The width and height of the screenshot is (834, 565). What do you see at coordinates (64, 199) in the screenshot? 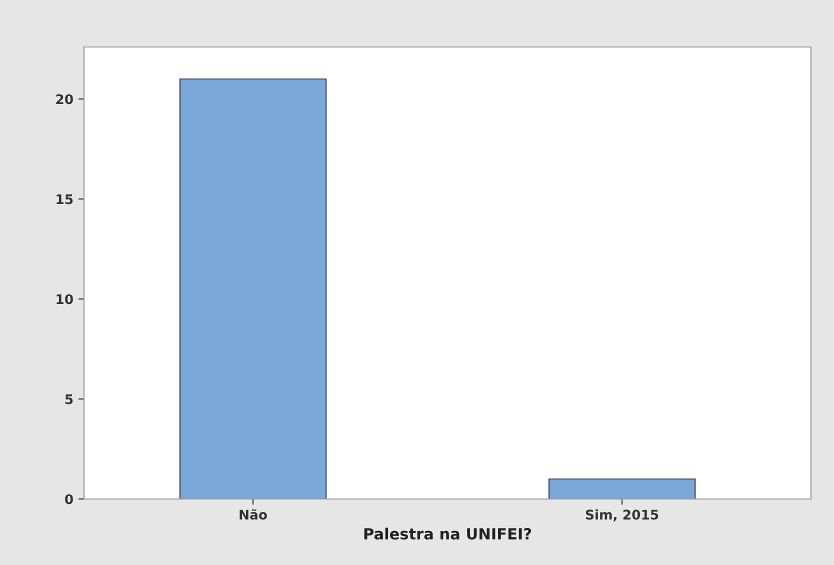
I see `y-tick-label: 15` at bounding box center [64, 199].